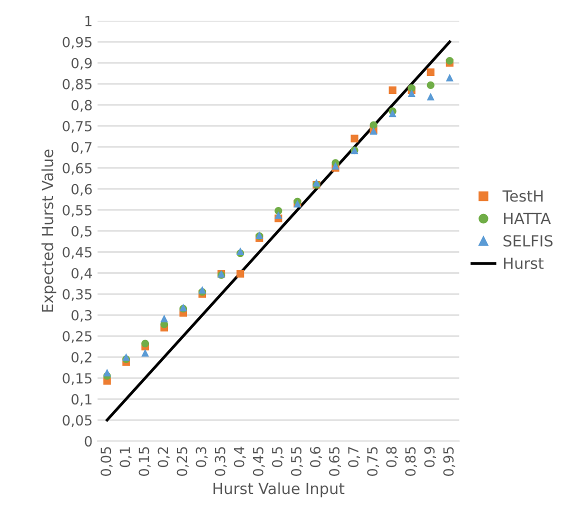 This screenshot has height=522, width=574. Describe the element at coordinates (82, 106) in the screenshot. I see `y-tick-label: 0,8` at that location.